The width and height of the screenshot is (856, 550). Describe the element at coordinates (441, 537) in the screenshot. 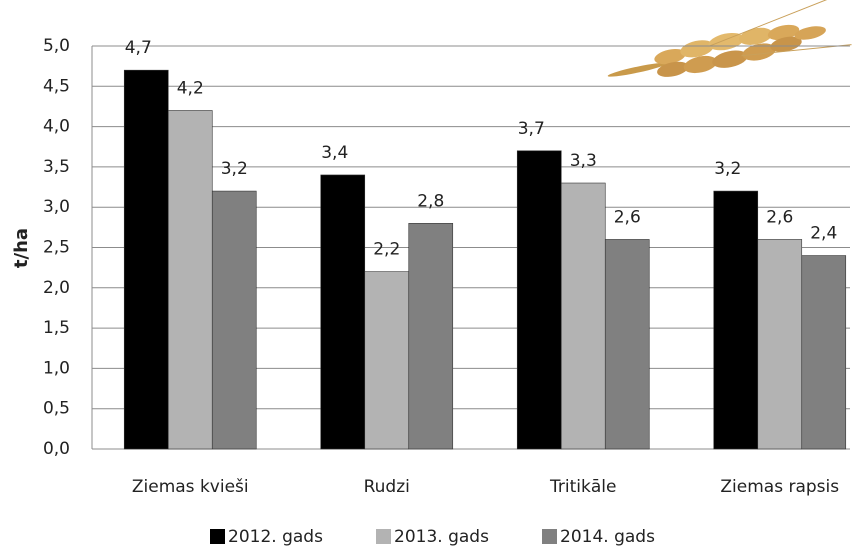

I see `legend-label: 2013. gads` at that location.